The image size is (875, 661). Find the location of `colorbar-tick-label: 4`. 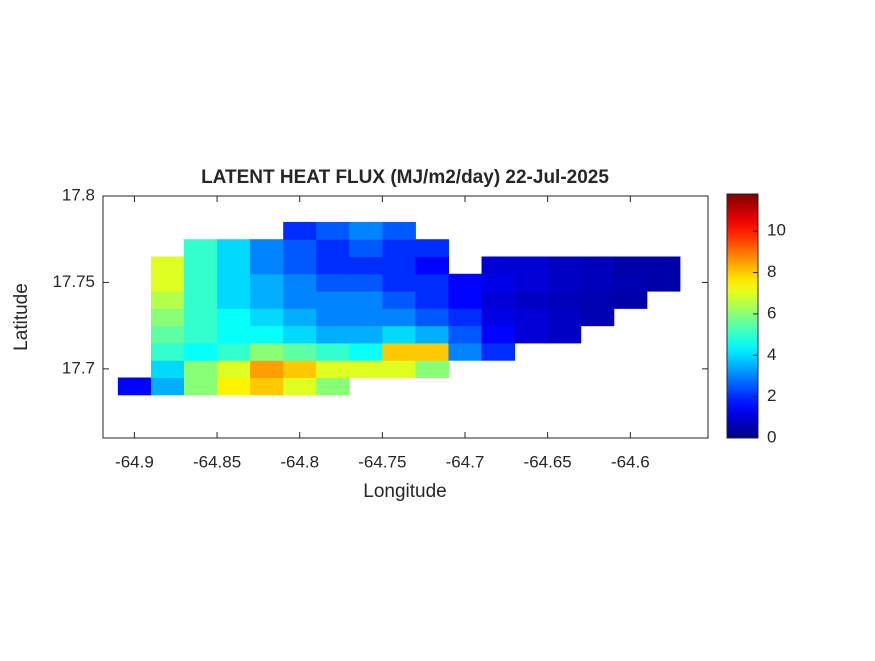

colorbar-tick-label: 4 is located at coordinates (771, 354).